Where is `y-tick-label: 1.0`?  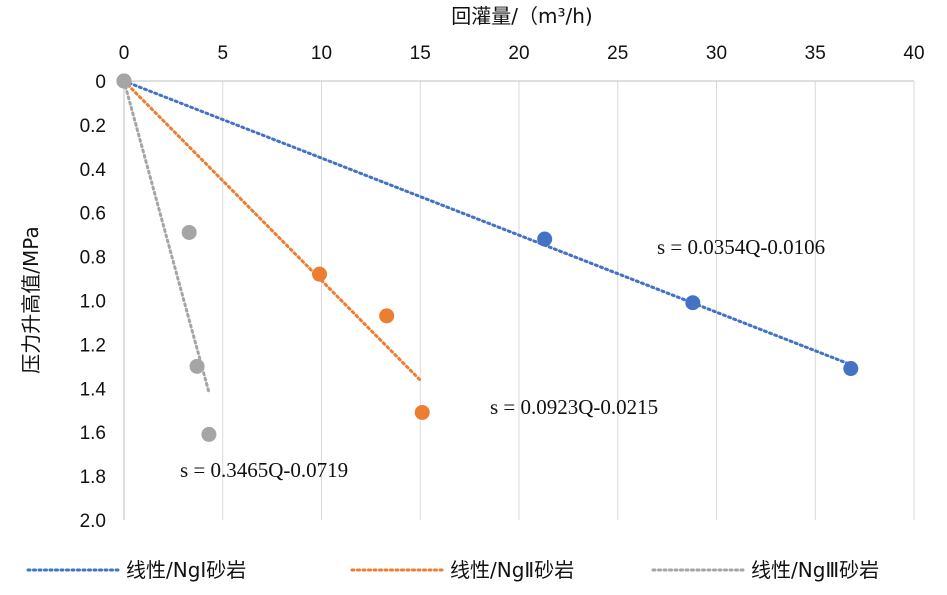 y-tick-label: 1.0 is located at coordinates (93, 302).